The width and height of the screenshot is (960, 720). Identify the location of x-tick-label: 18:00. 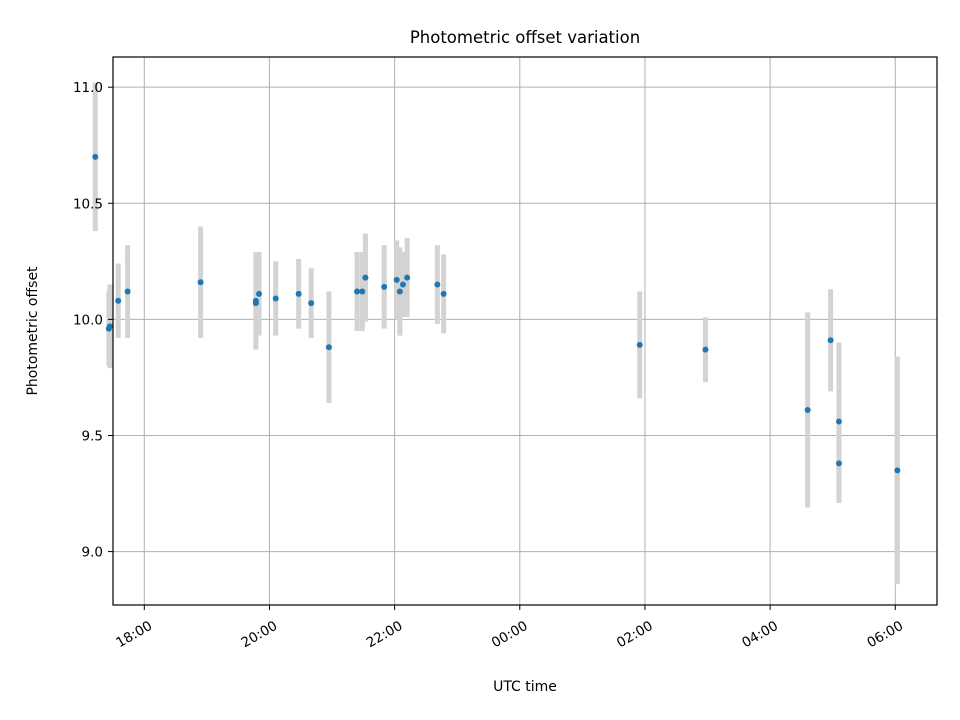
(134, 634).